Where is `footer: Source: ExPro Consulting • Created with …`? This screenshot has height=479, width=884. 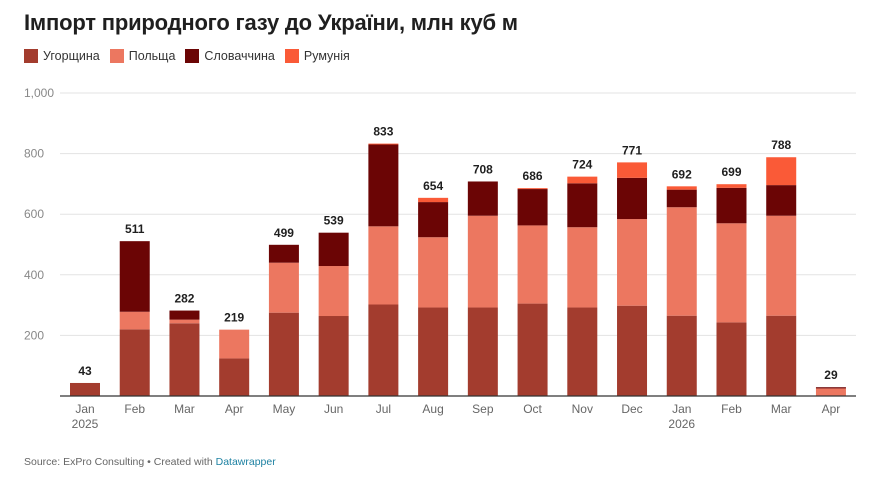
footer: Source: ExPro Consulting • Created with … is located at coordinates (150, 462).